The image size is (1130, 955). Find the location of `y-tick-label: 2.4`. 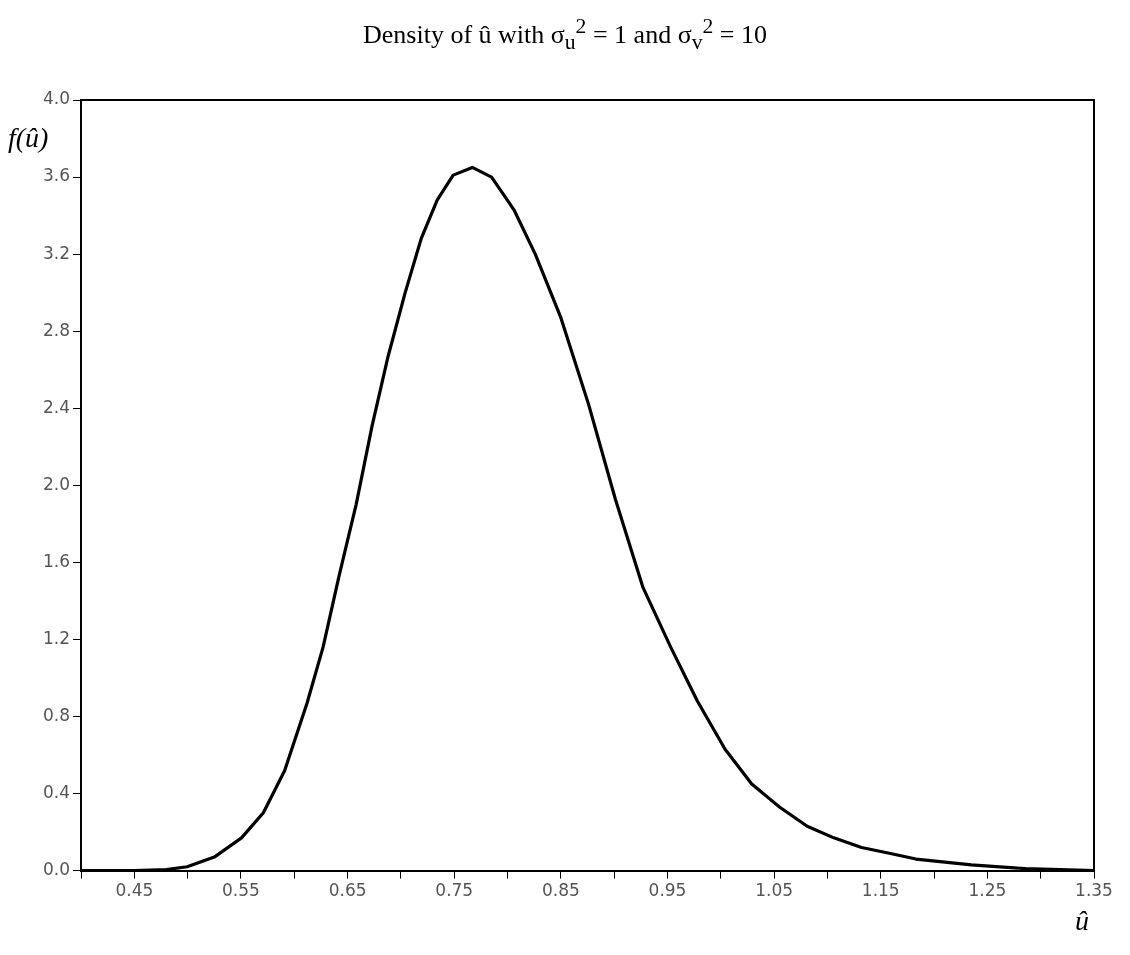

y-tick-label: 2.4 is located at coordinates (56, 406).